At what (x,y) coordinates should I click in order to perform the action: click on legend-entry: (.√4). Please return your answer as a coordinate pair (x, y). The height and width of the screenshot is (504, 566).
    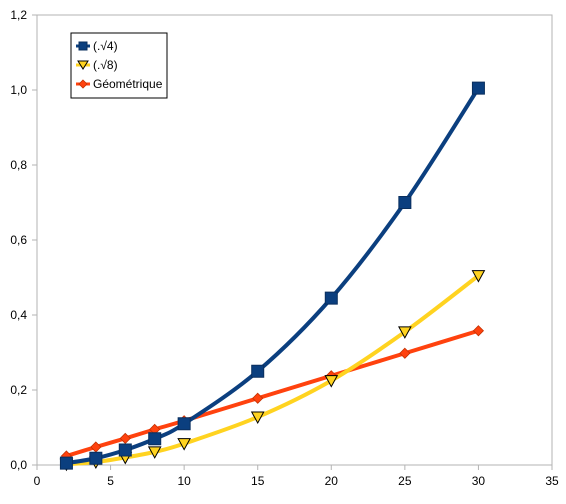
    Looking at the image, I should click on (97, 46).